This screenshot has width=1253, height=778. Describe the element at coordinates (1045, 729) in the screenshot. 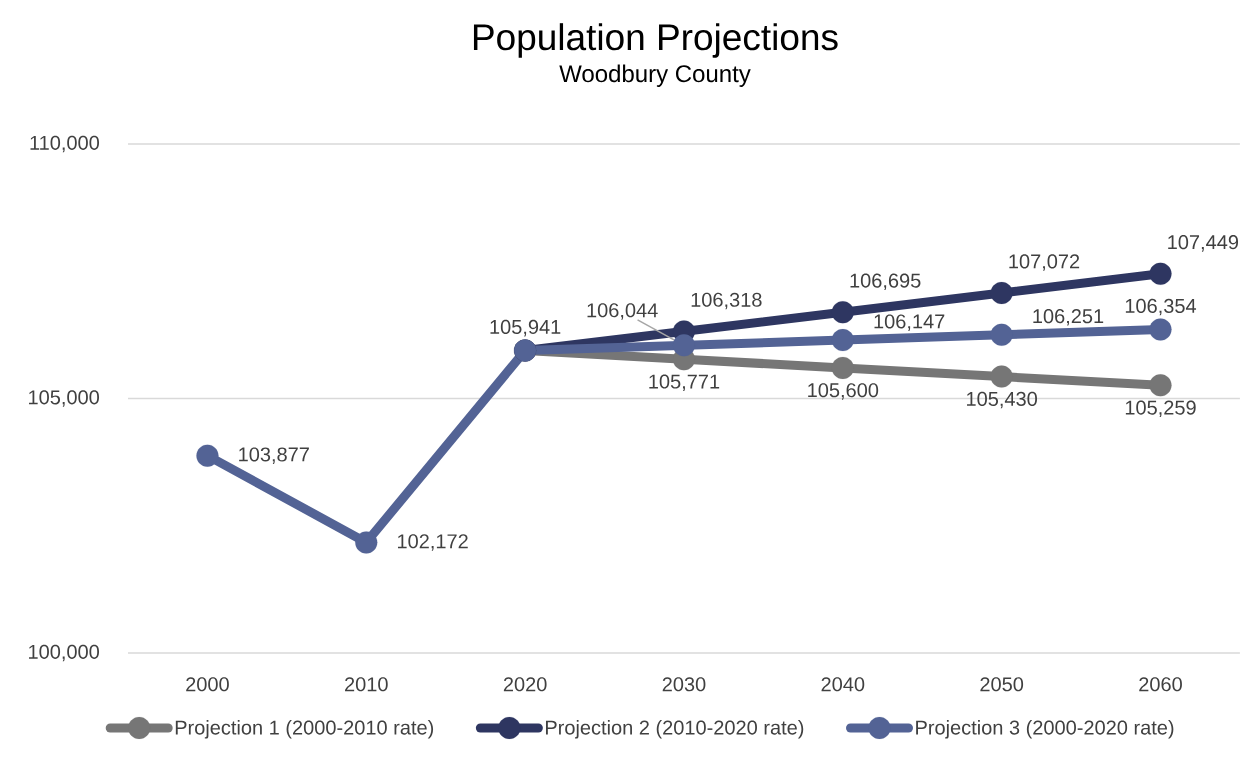

I see `legend-label: Projection 3 (2000-2020 rate)` at that location.